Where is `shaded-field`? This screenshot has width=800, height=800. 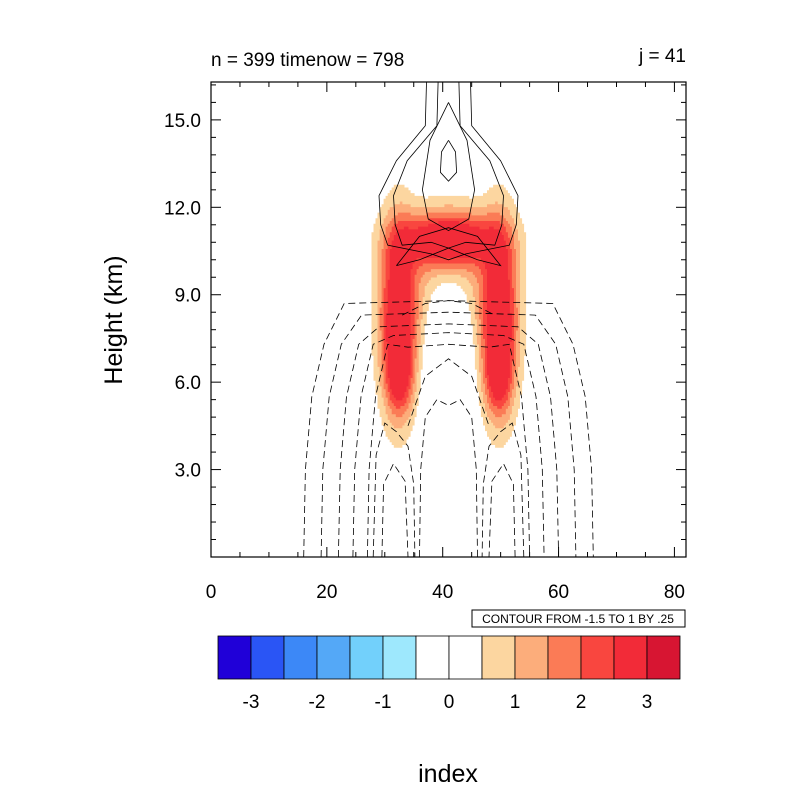 shaded-field is located at coordinates (449, 316).